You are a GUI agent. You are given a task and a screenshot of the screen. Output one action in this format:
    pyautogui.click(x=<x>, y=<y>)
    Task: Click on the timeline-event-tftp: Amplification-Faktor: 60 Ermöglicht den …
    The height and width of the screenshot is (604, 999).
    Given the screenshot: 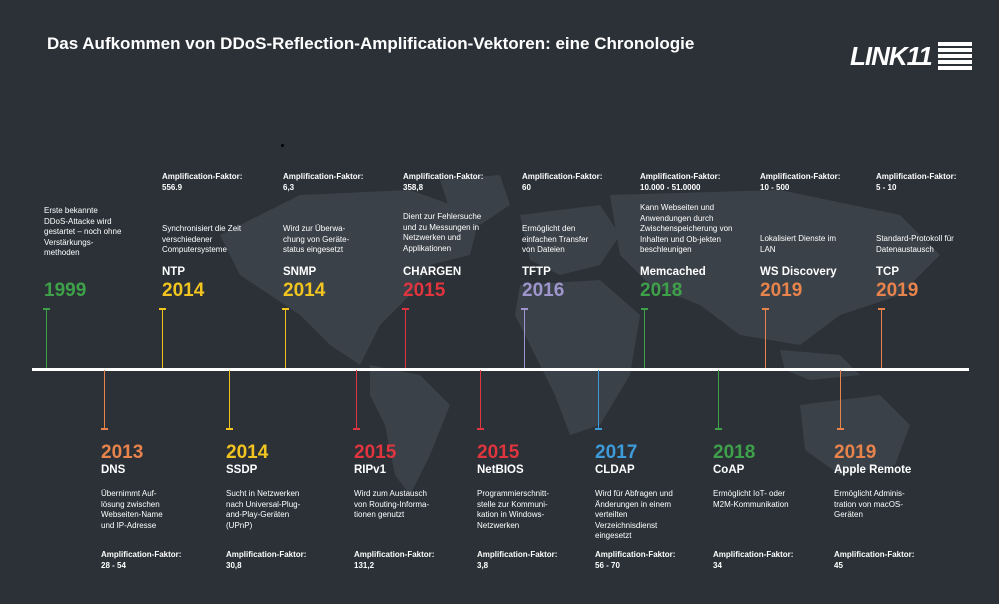 What is the action you would take?
    pyautogui.click(x=584, y=185)
    